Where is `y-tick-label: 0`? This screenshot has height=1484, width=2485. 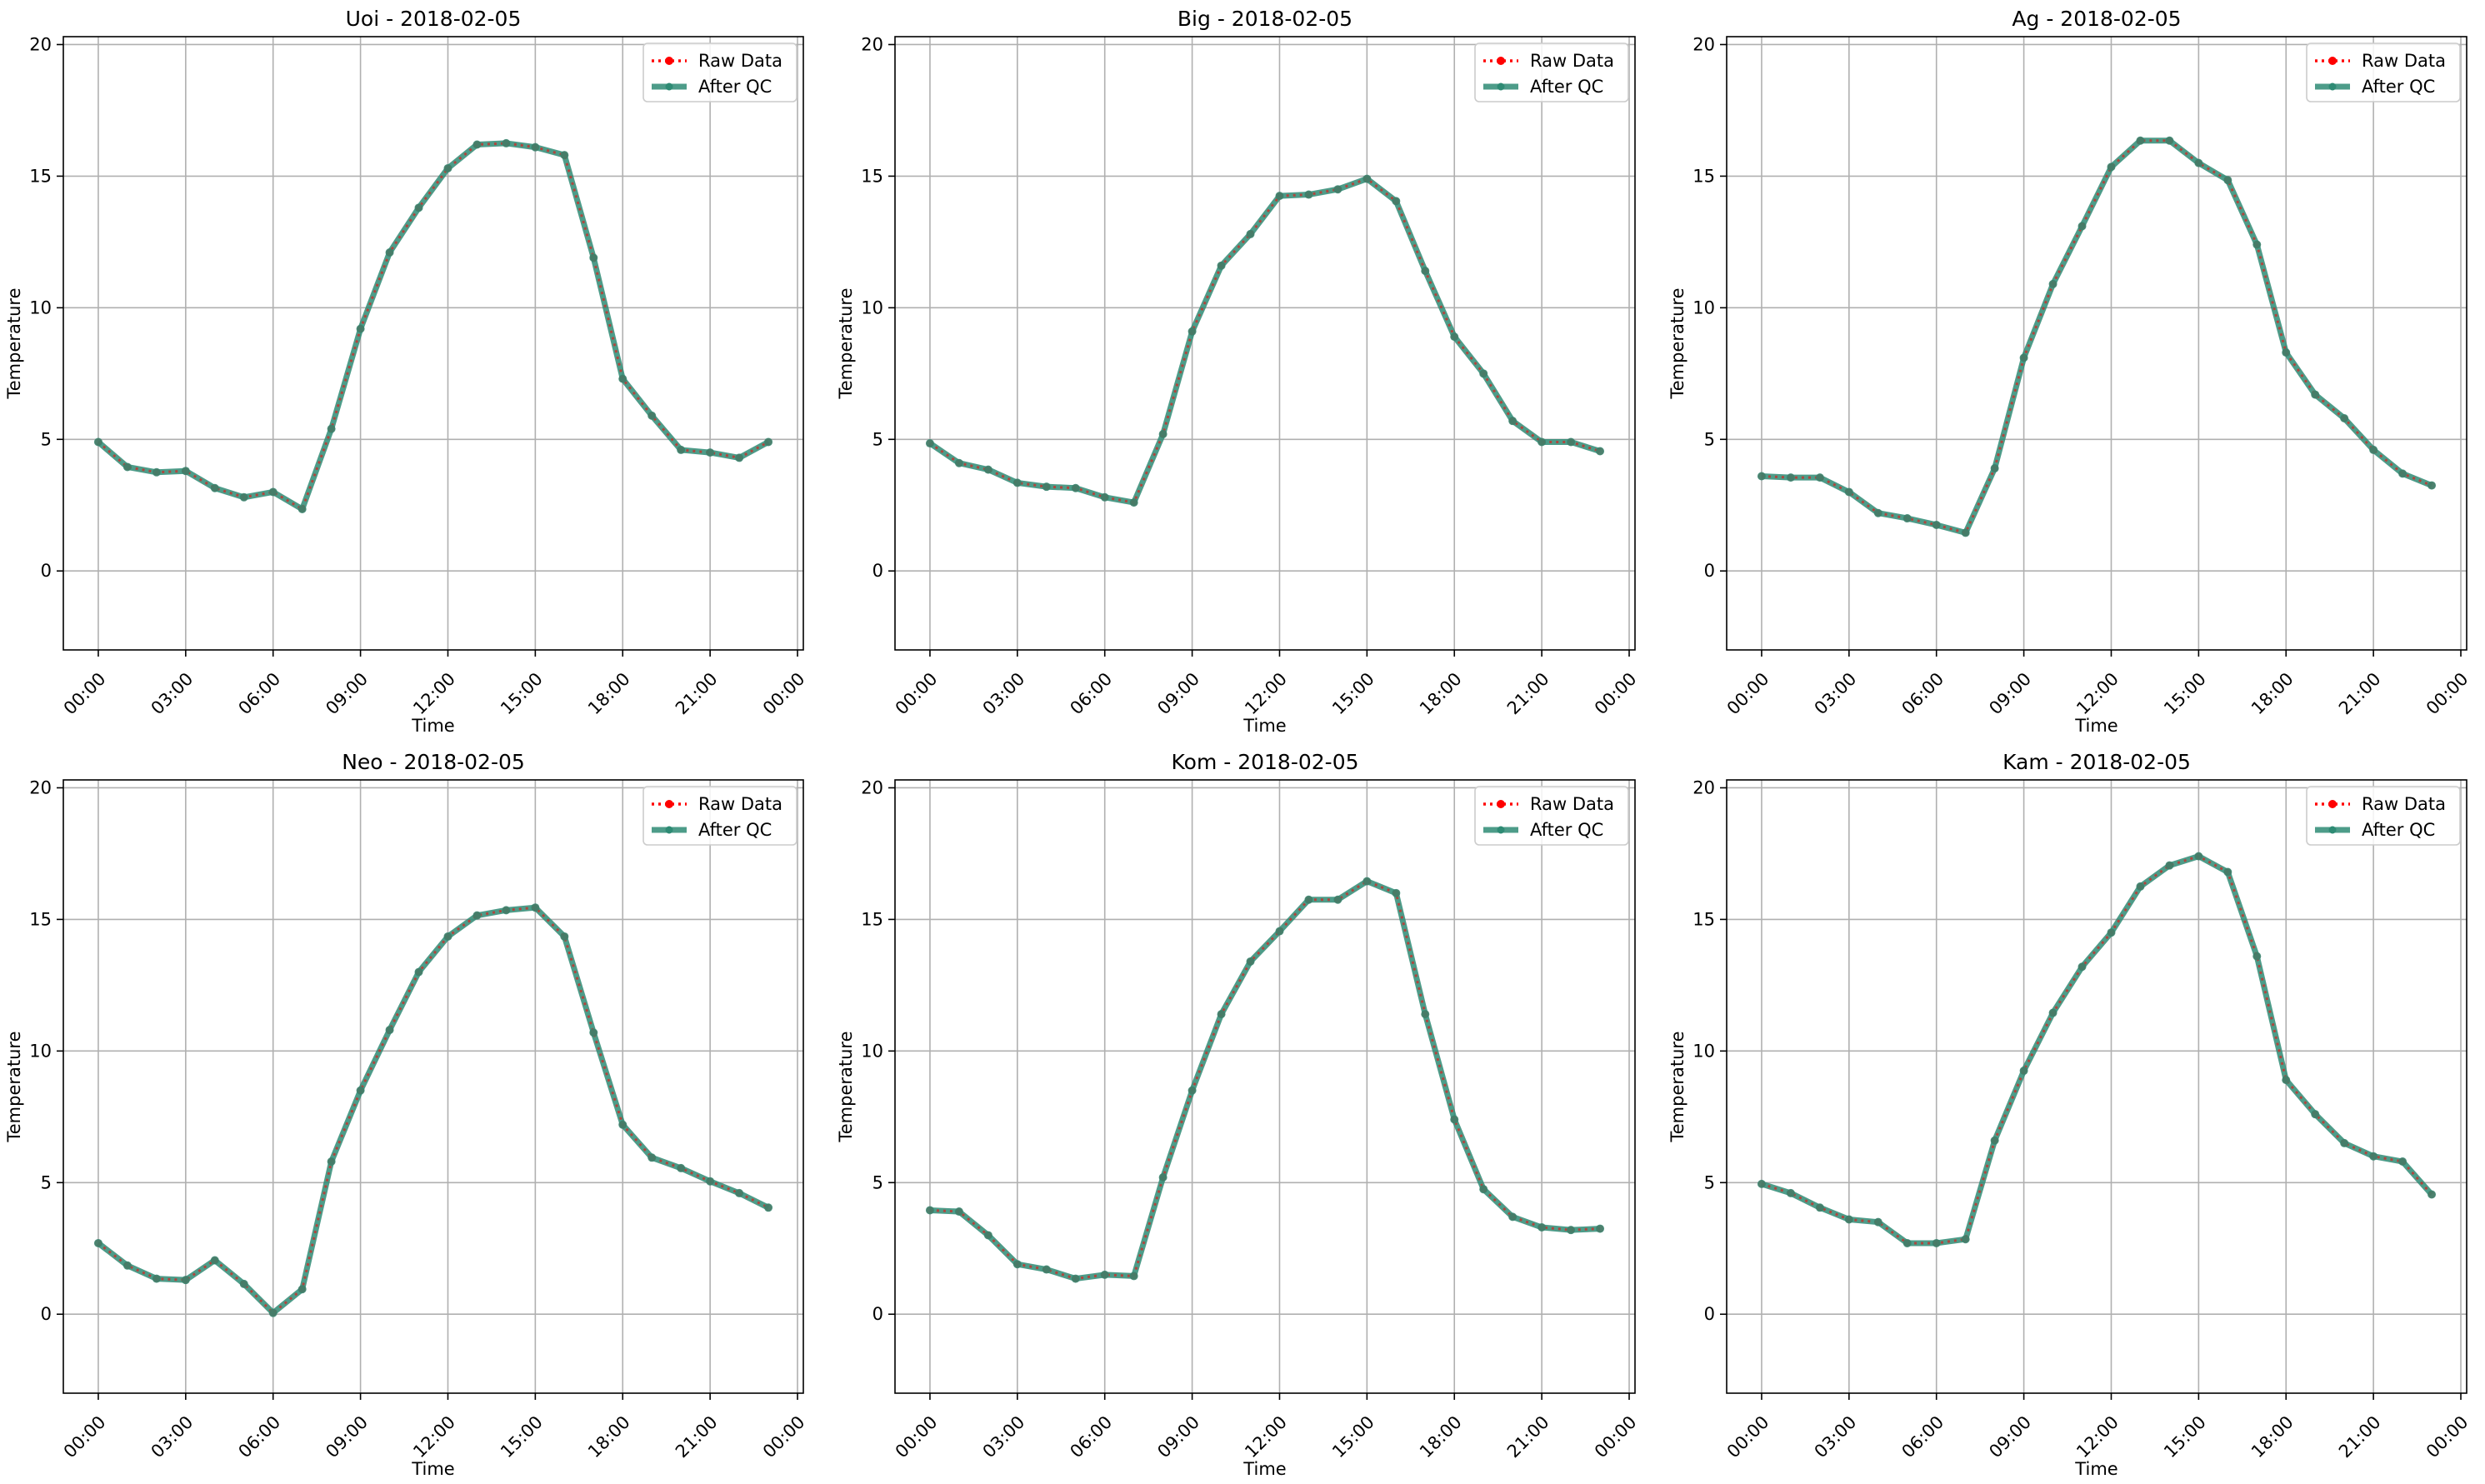 y-tick-label: 0 is located at coordinates (1710, 571).